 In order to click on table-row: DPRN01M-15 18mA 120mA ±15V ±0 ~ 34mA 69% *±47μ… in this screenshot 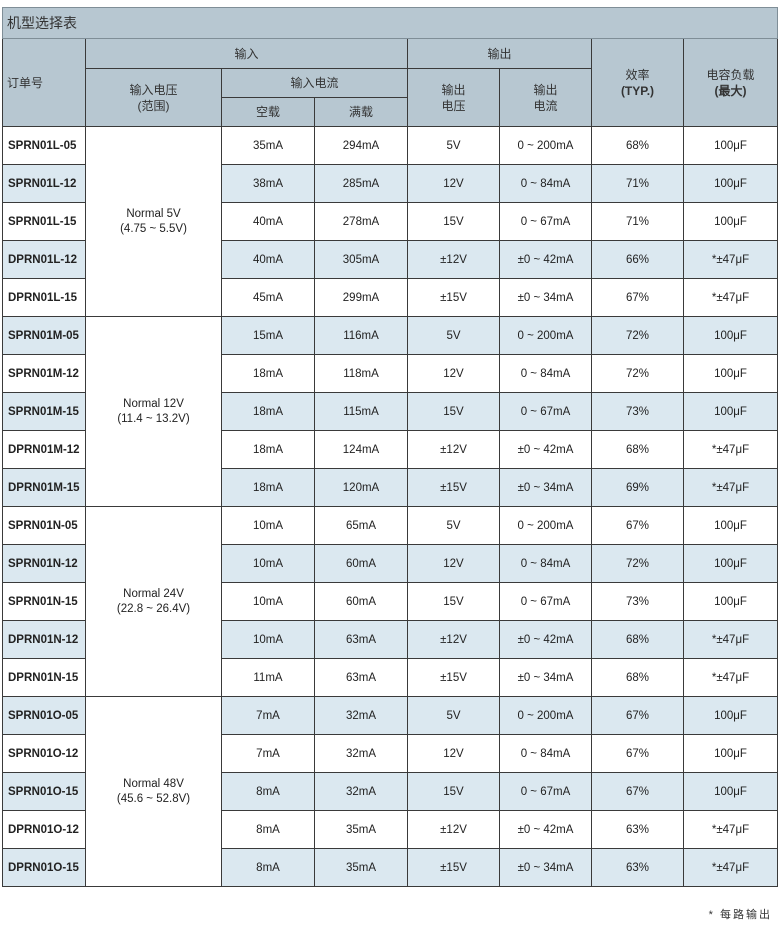, I will do `click(390, 487)`.